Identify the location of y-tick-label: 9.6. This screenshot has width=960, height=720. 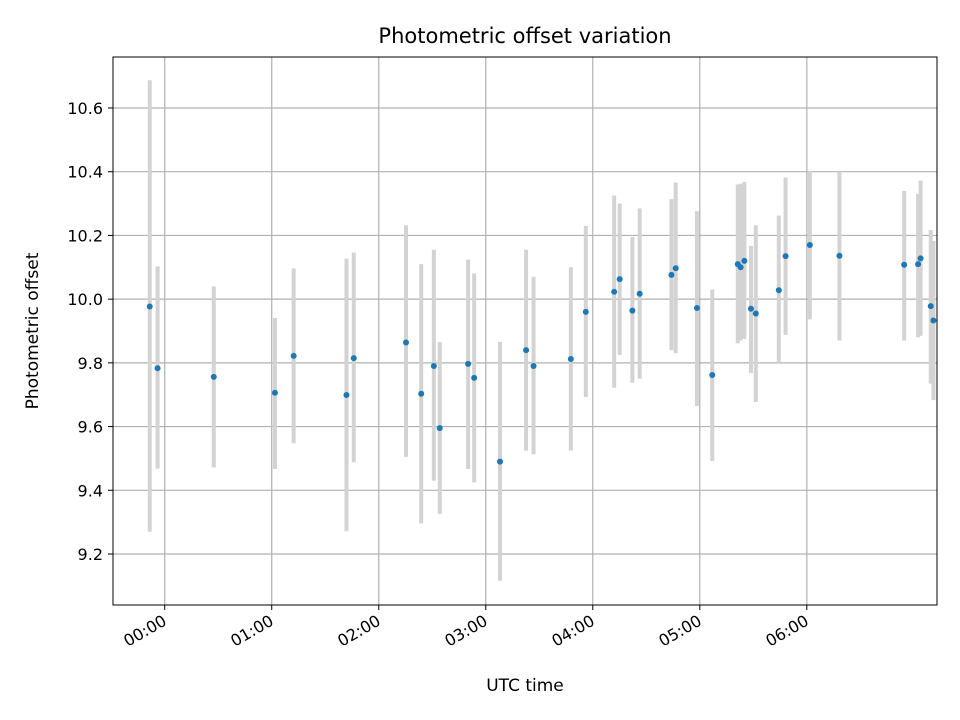
(90, 427).